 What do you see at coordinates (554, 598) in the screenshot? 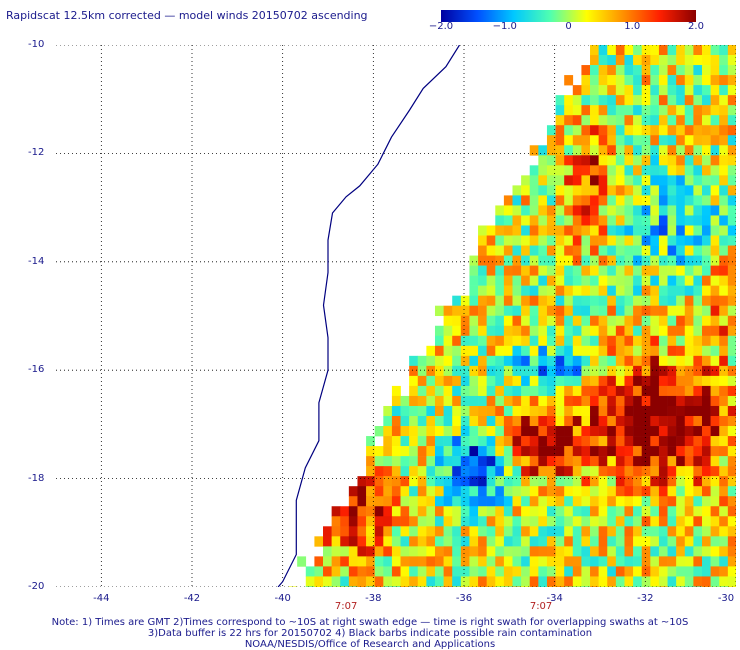
I see `longitude-label: -34` at bounding box center [554, 598].